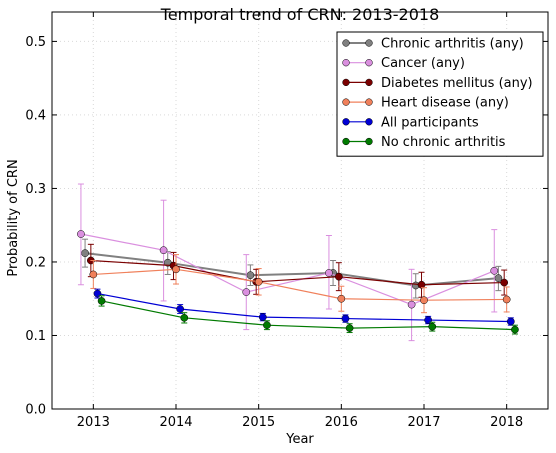 The height and width of the screenshot is (453, 556). What do you see at coordinates (13, 217) in the screenshot?
I see `y-axis-label: Probability of CRN` at bounding box center [13, 217].